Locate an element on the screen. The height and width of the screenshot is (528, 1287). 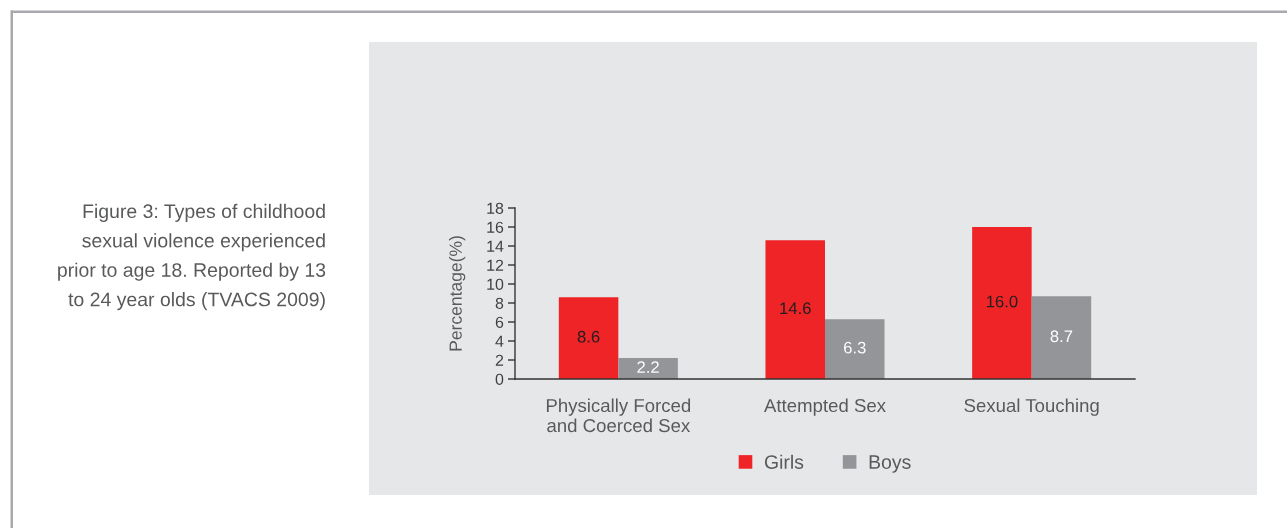
x-tick-label: Sexual Touching is located at coordinates (1031, 407).